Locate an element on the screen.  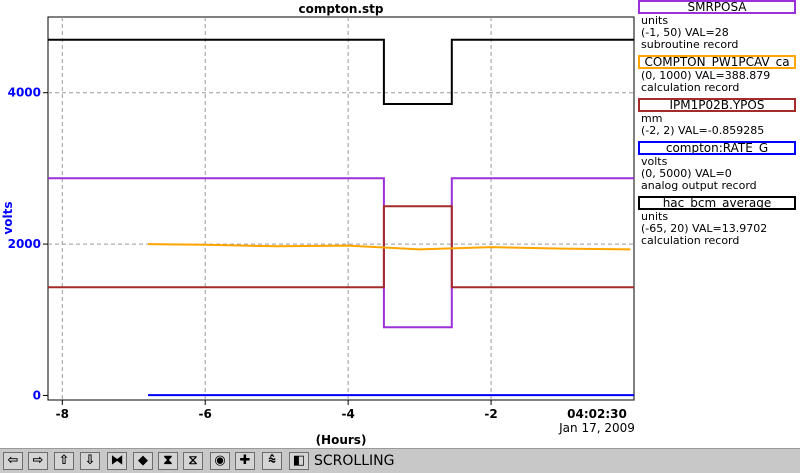
zoom-in-vertical-icon: ⧗ is located at coordinates (168, 460).